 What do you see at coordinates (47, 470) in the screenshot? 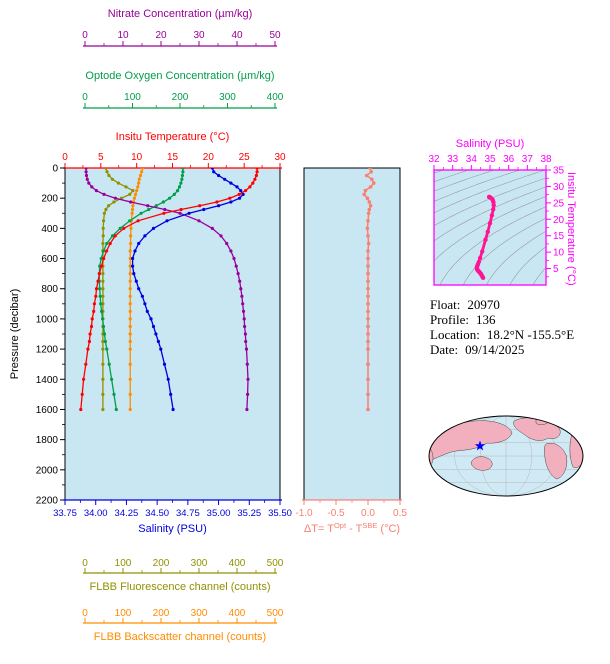
I see `svg-text: 2000` at bounding box center [47, 470].